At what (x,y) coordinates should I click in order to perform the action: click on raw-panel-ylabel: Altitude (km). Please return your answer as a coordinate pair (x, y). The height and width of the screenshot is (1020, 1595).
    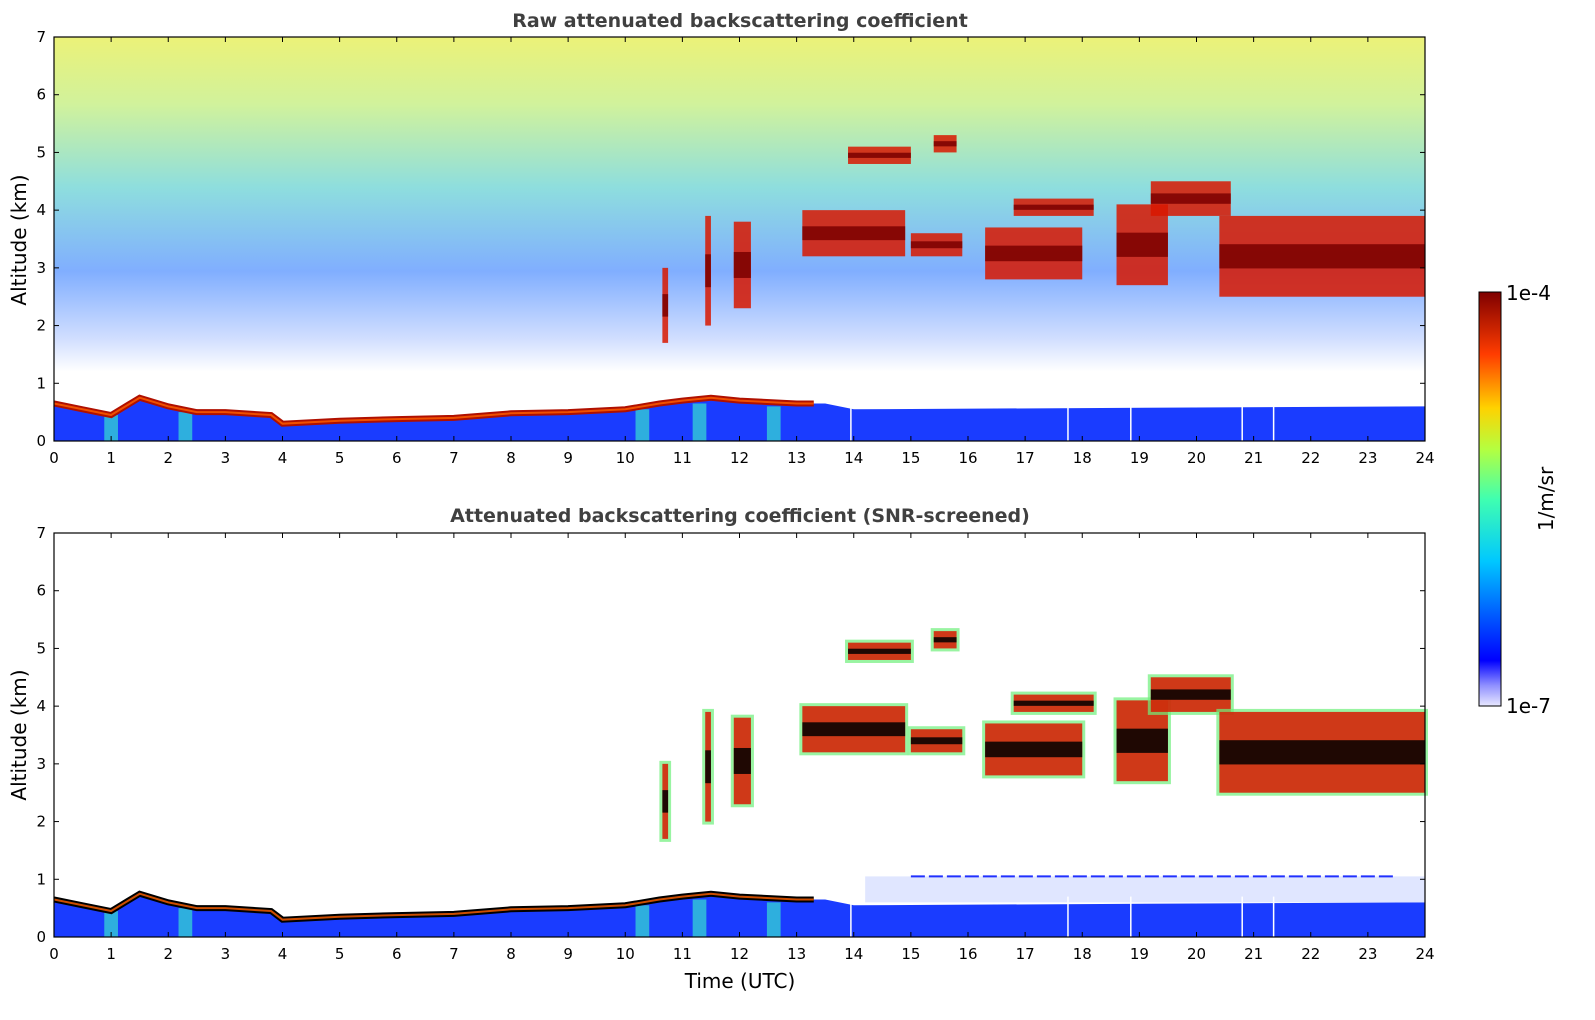
    Looking at the image, I should click on (19, 239).